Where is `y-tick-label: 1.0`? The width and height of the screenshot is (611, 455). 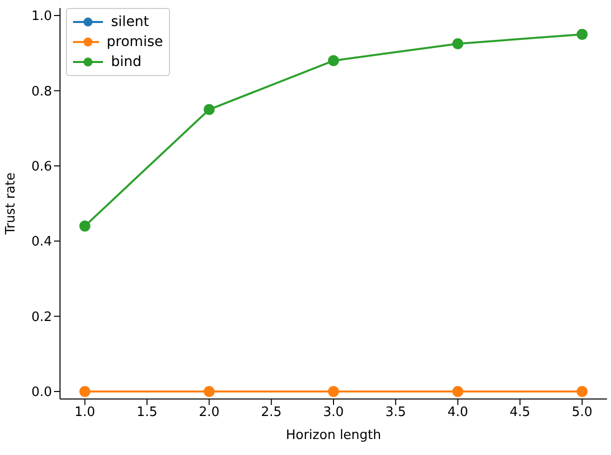
y-tick-label: 1.0 is located at coordinates (41, 16).